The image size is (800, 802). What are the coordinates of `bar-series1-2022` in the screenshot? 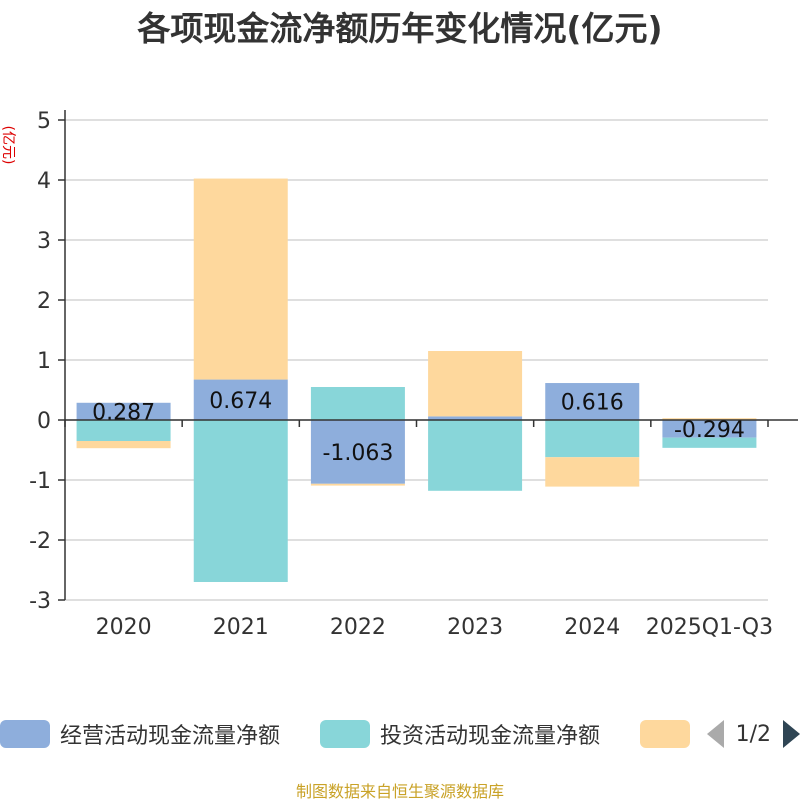 It's located at (357, 403).